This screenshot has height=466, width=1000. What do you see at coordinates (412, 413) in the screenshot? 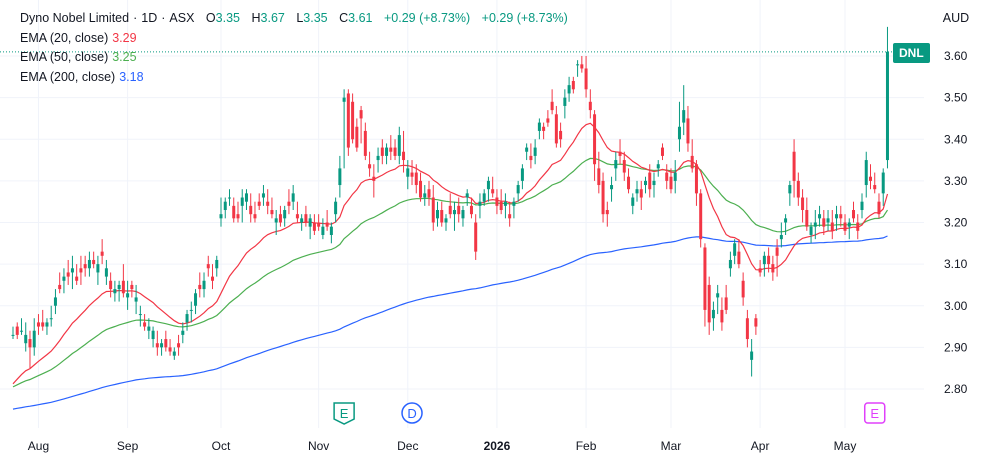
I see `event-marker: D` at bounding box center [412, 413].